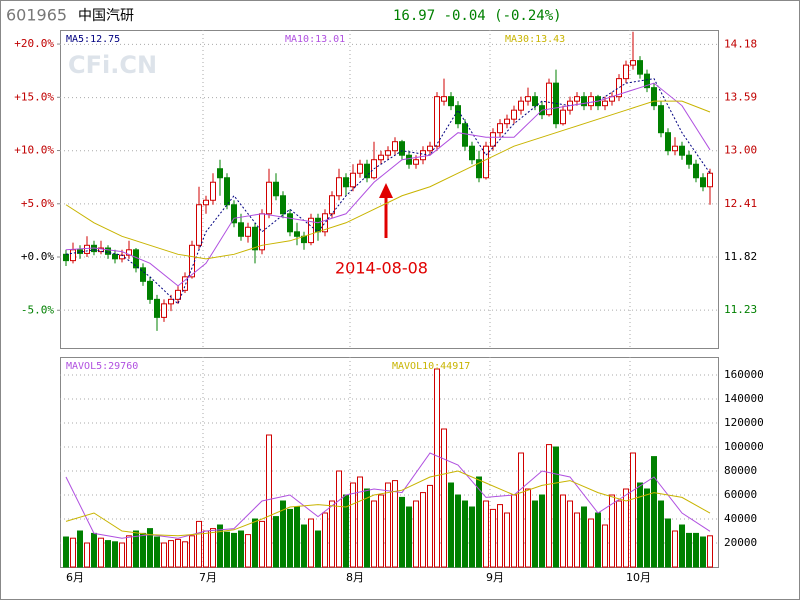 This screenshot has width=800, height=600. What do you see at coordinates (740, 309) in the screenshot?
I see `y-tick-label: 11.23` at bounding box center [740, 309].